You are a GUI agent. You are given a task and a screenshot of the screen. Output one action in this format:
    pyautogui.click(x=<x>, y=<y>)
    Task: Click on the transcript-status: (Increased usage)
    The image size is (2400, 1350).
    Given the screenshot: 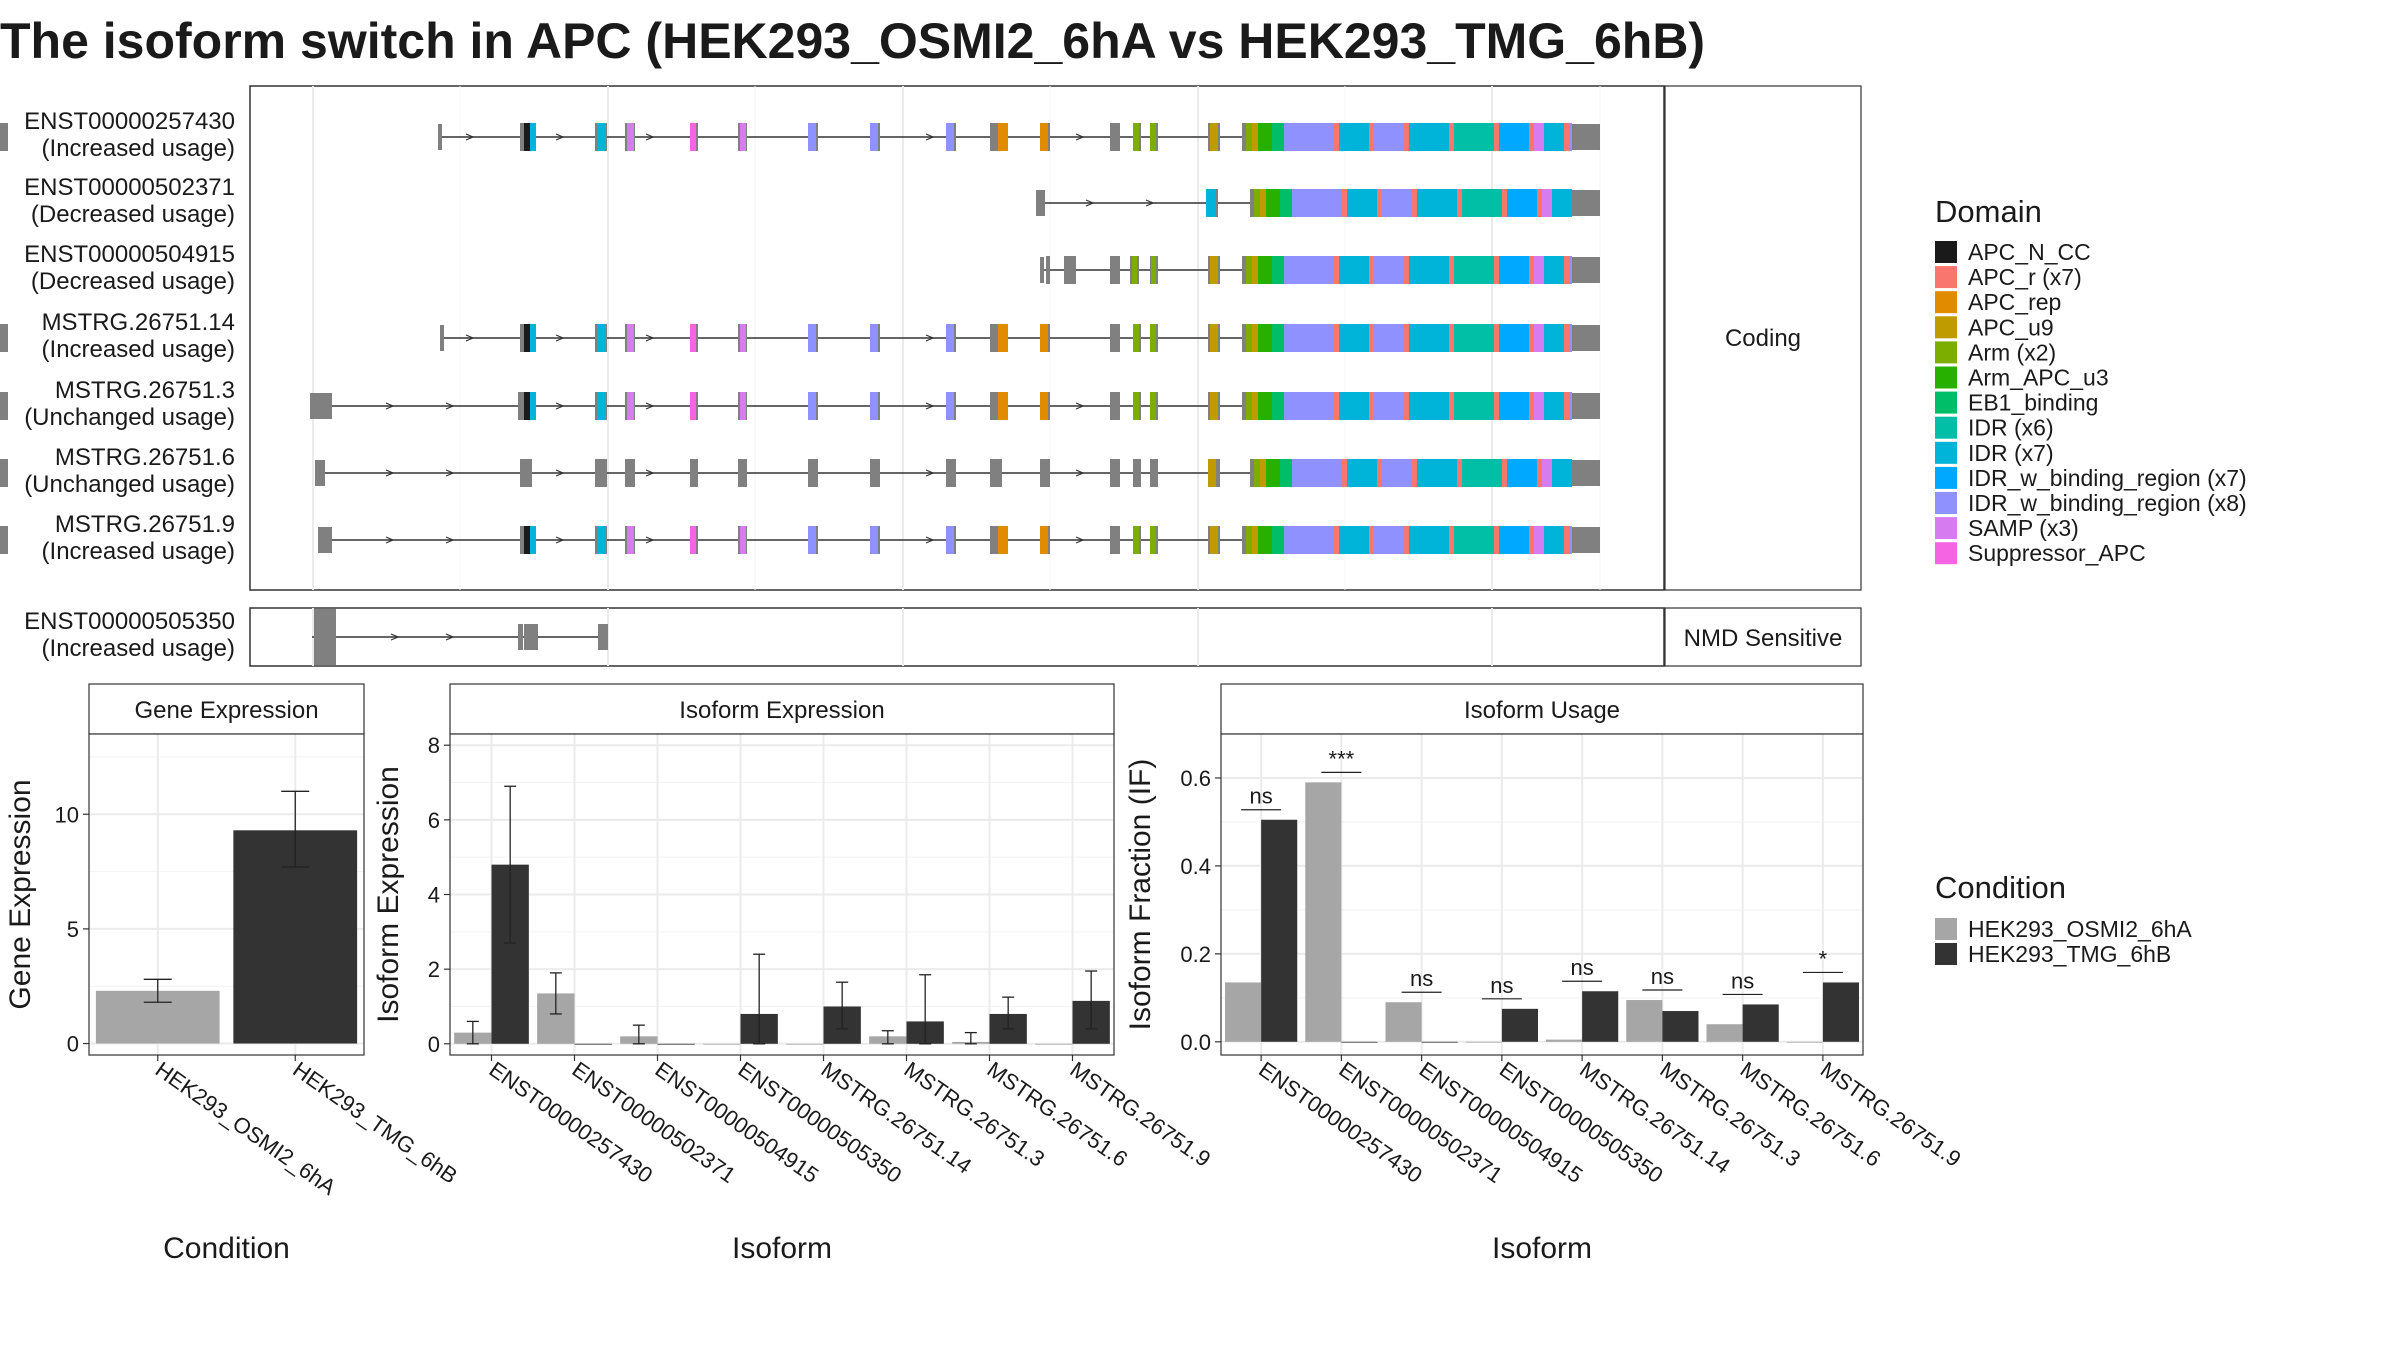 What is the action you would take?
    pyautogui.click(x=138, y=551)
    